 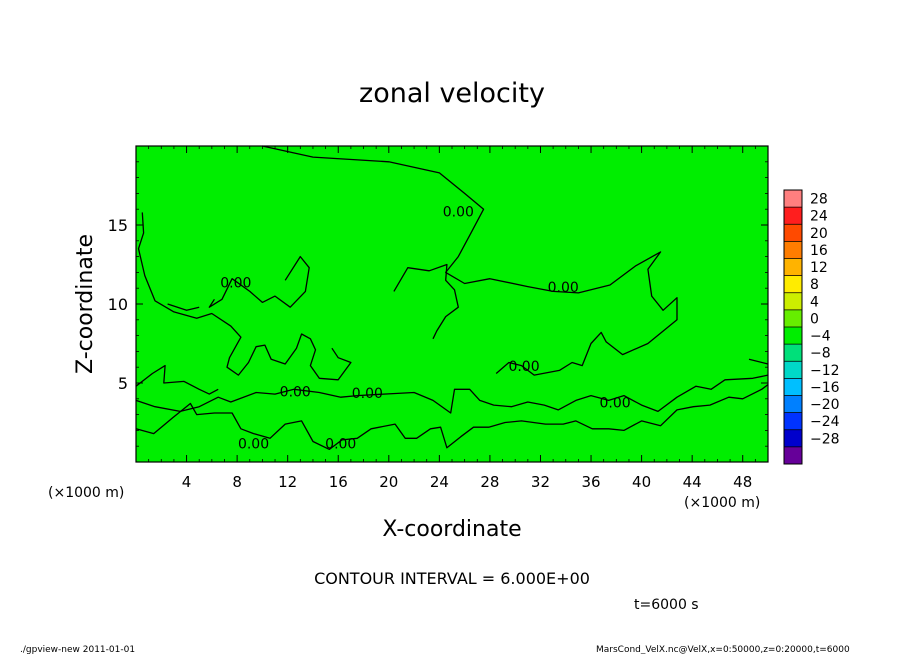 I want to click on y-unit-label: (×1000 m), so click(x=86, y=493).